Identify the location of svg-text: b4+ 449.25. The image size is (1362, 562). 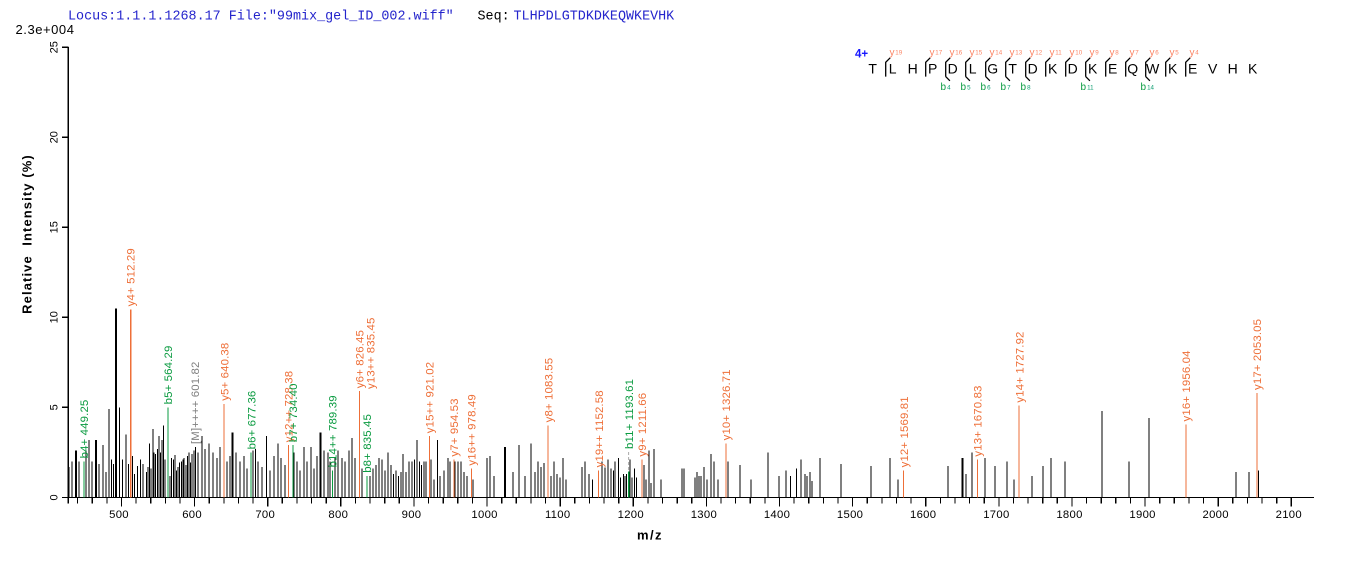
(85, 429).